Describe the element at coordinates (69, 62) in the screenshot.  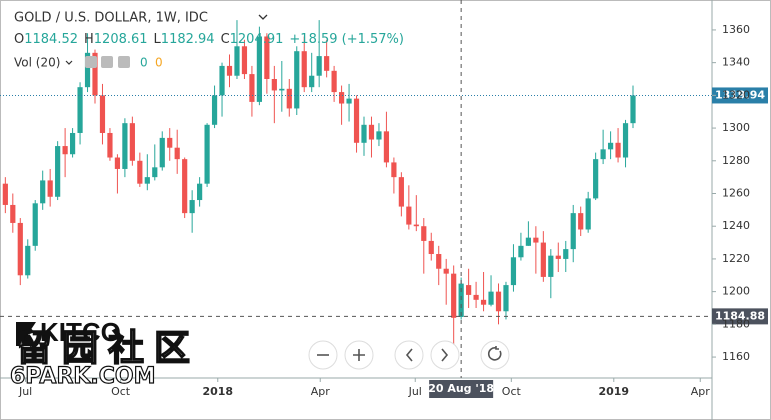
I see `volume-chevron` at that location.